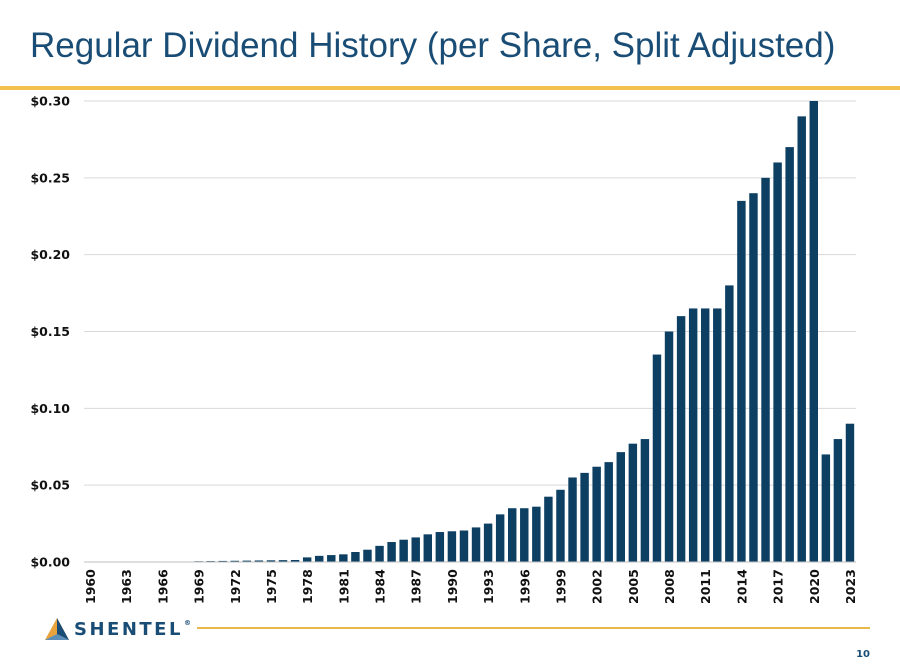 This screenshot has height=672, width=900. What do you see at coordinates (512, 535) in the screenshot?
I see `bar-1995` at bounding box center [512, 535].